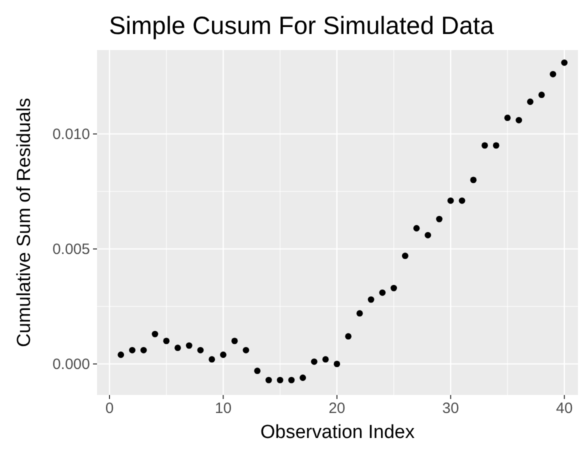 The width and height of the screenshot is (584, 452). I want to click on y-tick-label: 0.000, so click(71, 364).